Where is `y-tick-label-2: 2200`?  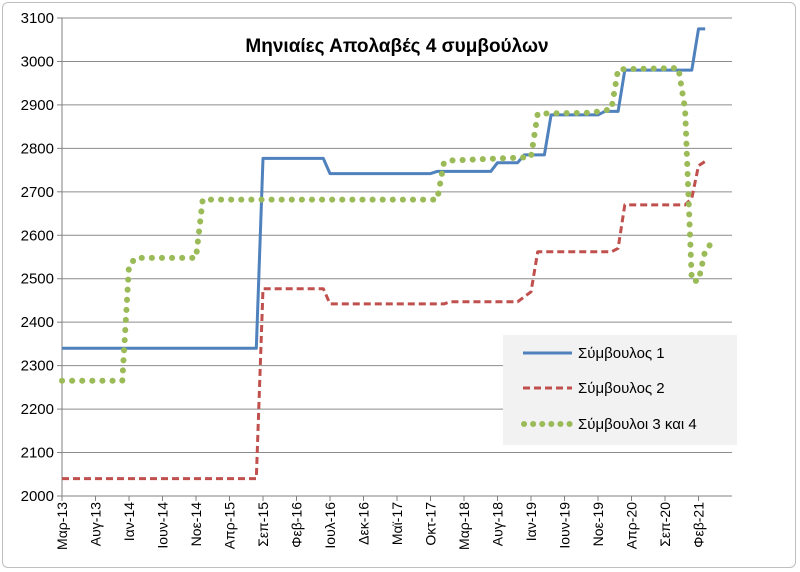 y-tick-label-2: 2200 is located at coordinates (37, 409).